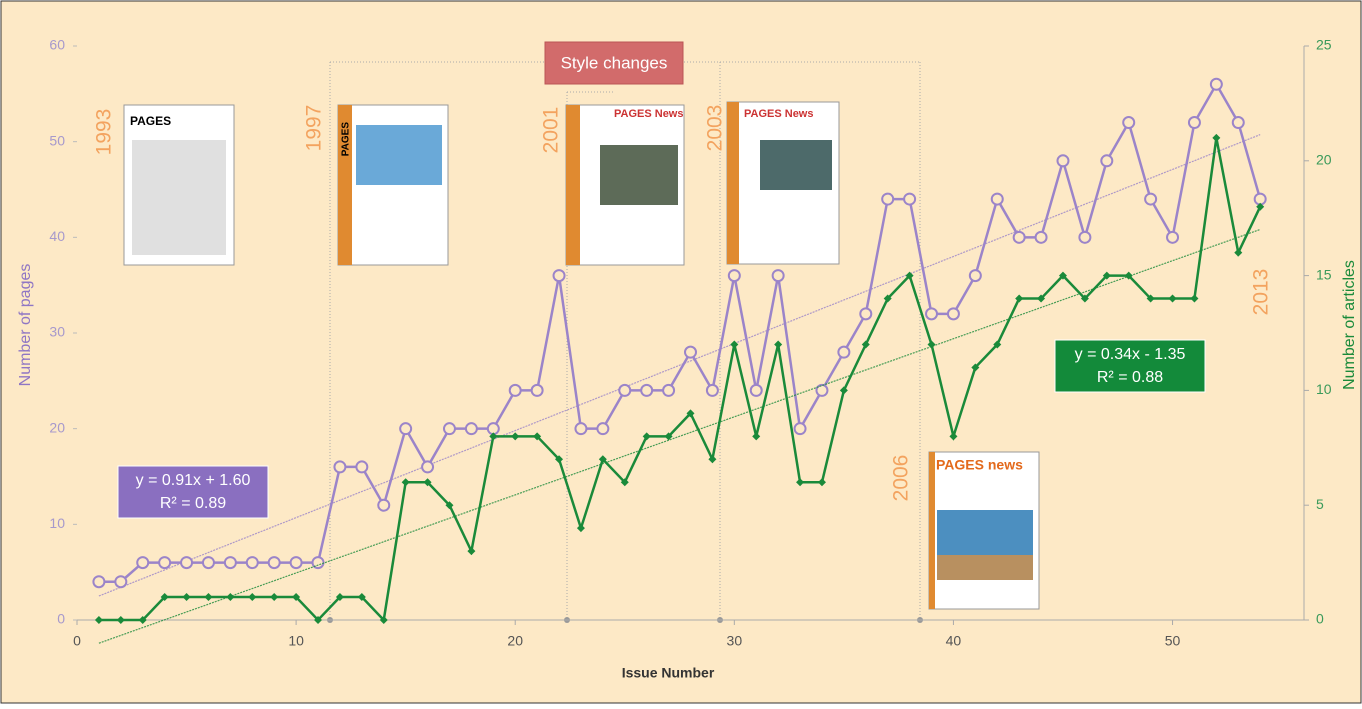  Describe the element at coordinates (1349, 325) in the screenshot. I see `y2-axis-title: Number of articles` at that location.